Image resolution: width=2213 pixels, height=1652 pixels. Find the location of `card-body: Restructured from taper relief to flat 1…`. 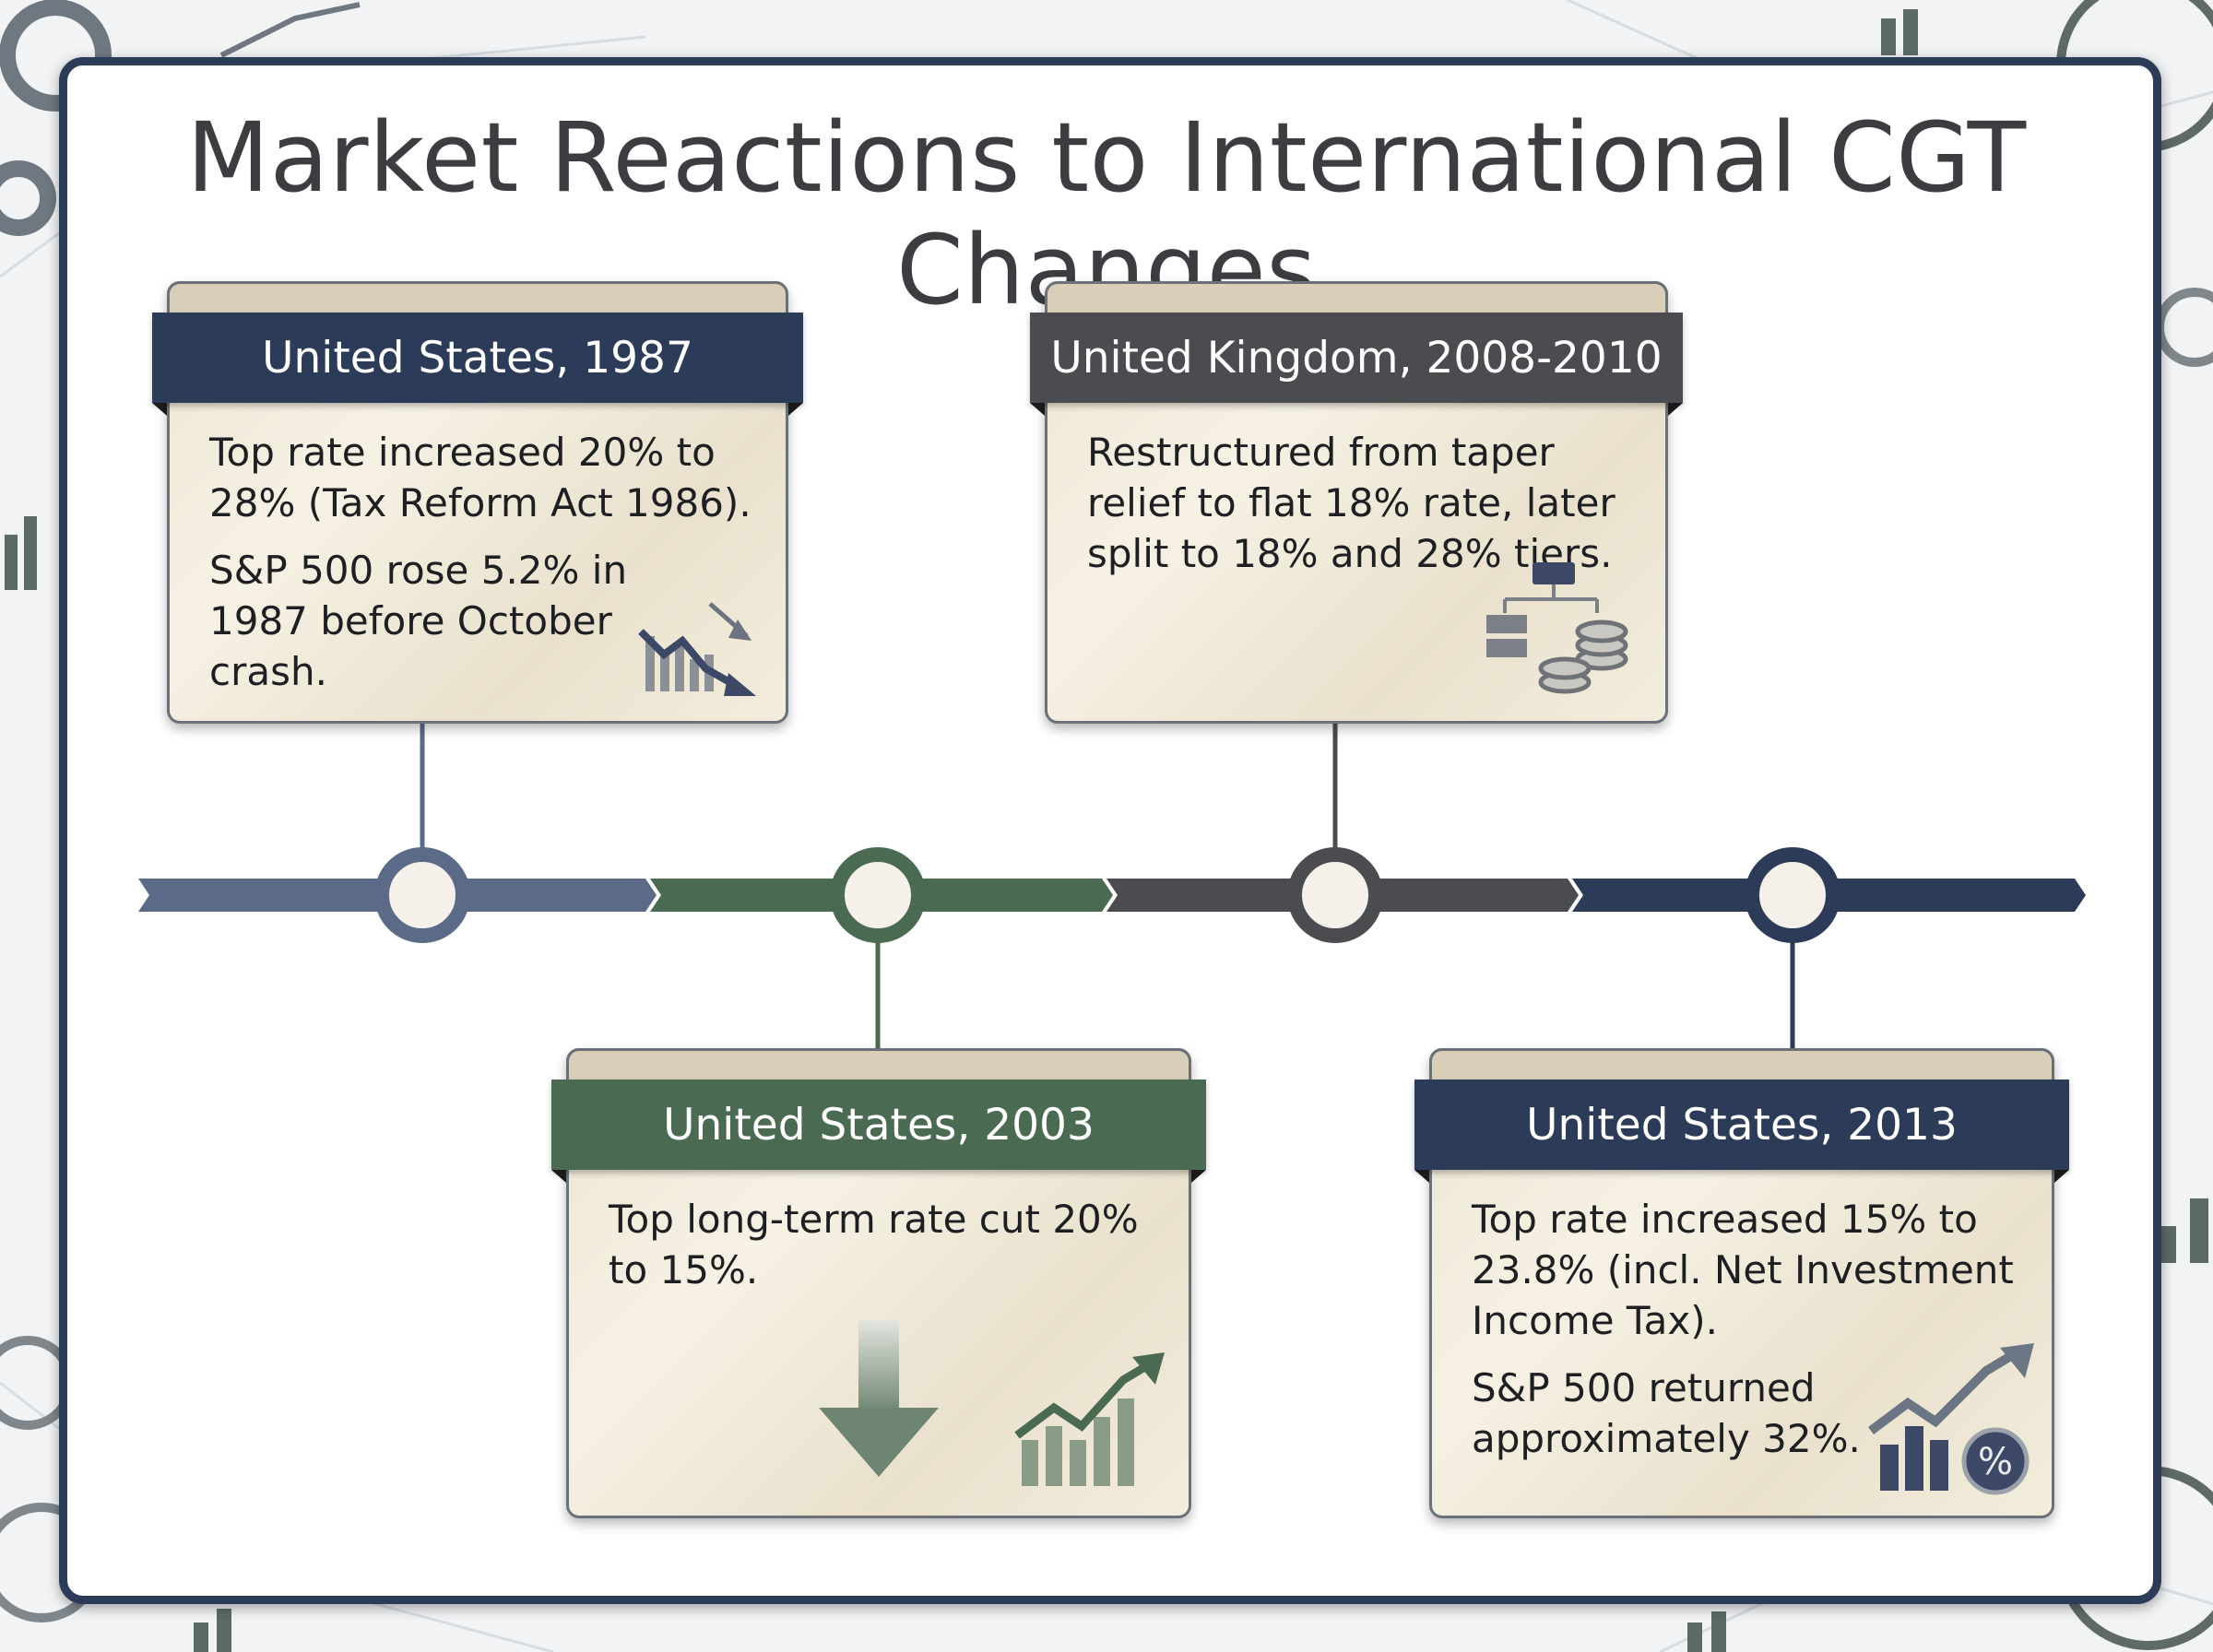

card-body: Restructured from taper relief to flat 1… is located at coordinates (1362, 511).